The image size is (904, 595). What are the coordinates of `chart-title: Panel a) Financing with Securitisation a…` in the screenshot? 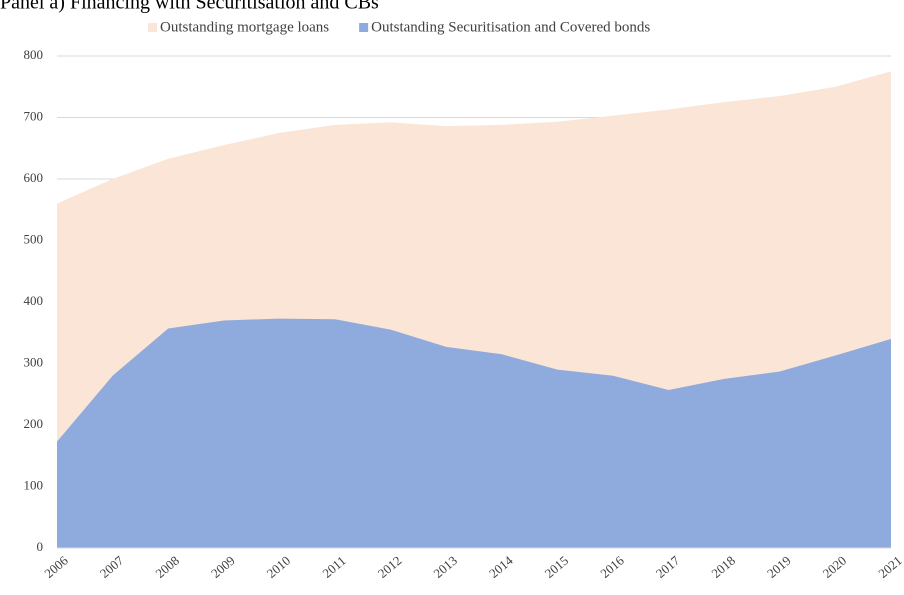 It's located at (189, 7).